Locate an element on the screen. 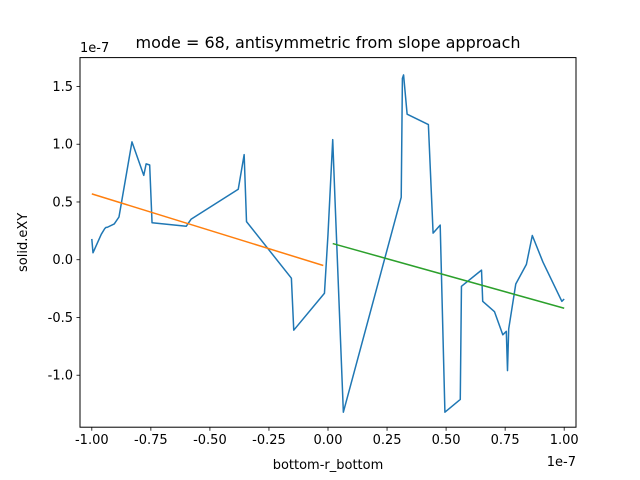 The height and width of the screenshot is (480, 640). y-axis-label: solid.eXY is located at coordinates (23, 242).